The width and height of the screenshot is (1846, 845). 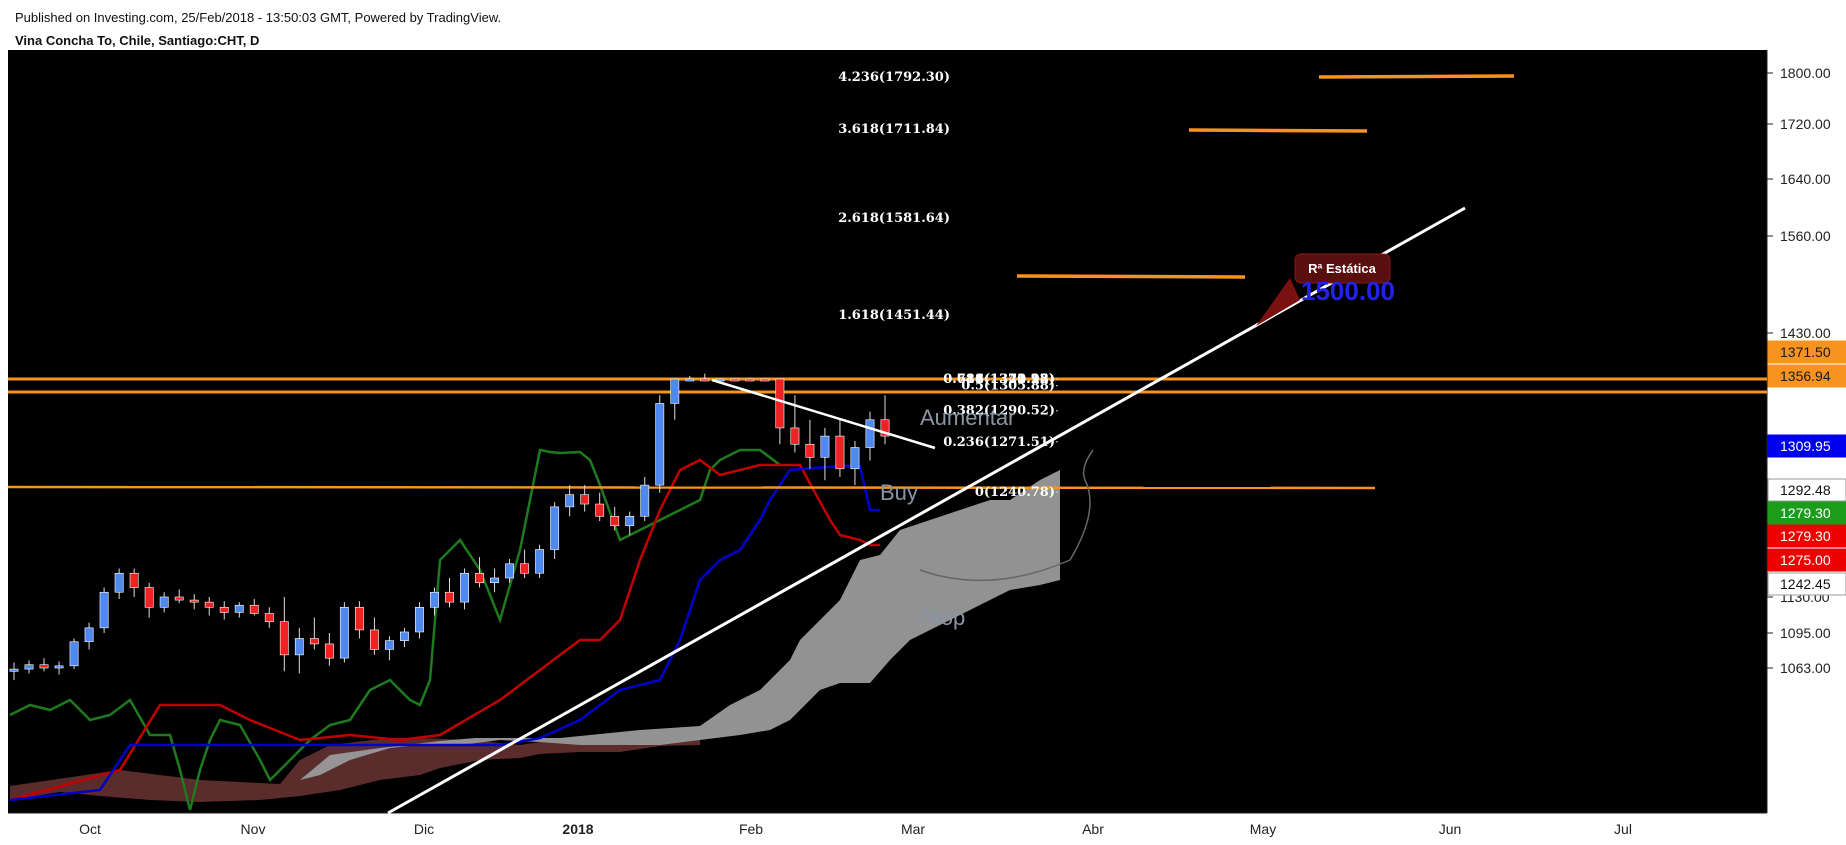 I want to click on price-label: 1292.48, so click(x=1806, y=490).